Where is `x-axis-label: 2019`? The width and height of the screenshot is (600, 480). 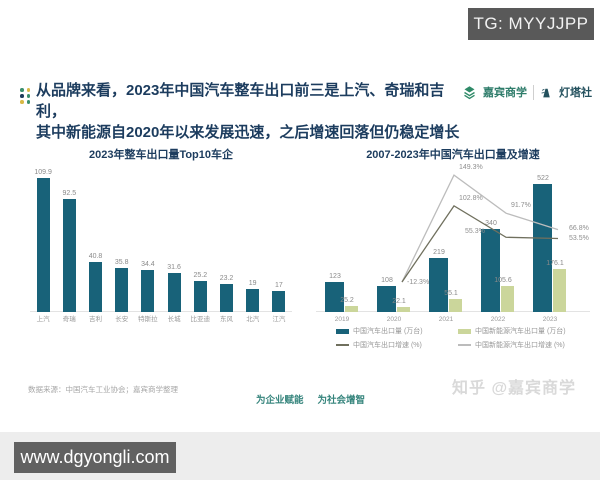 x-axis-label: 2019 is located at coordinates (342, 319).